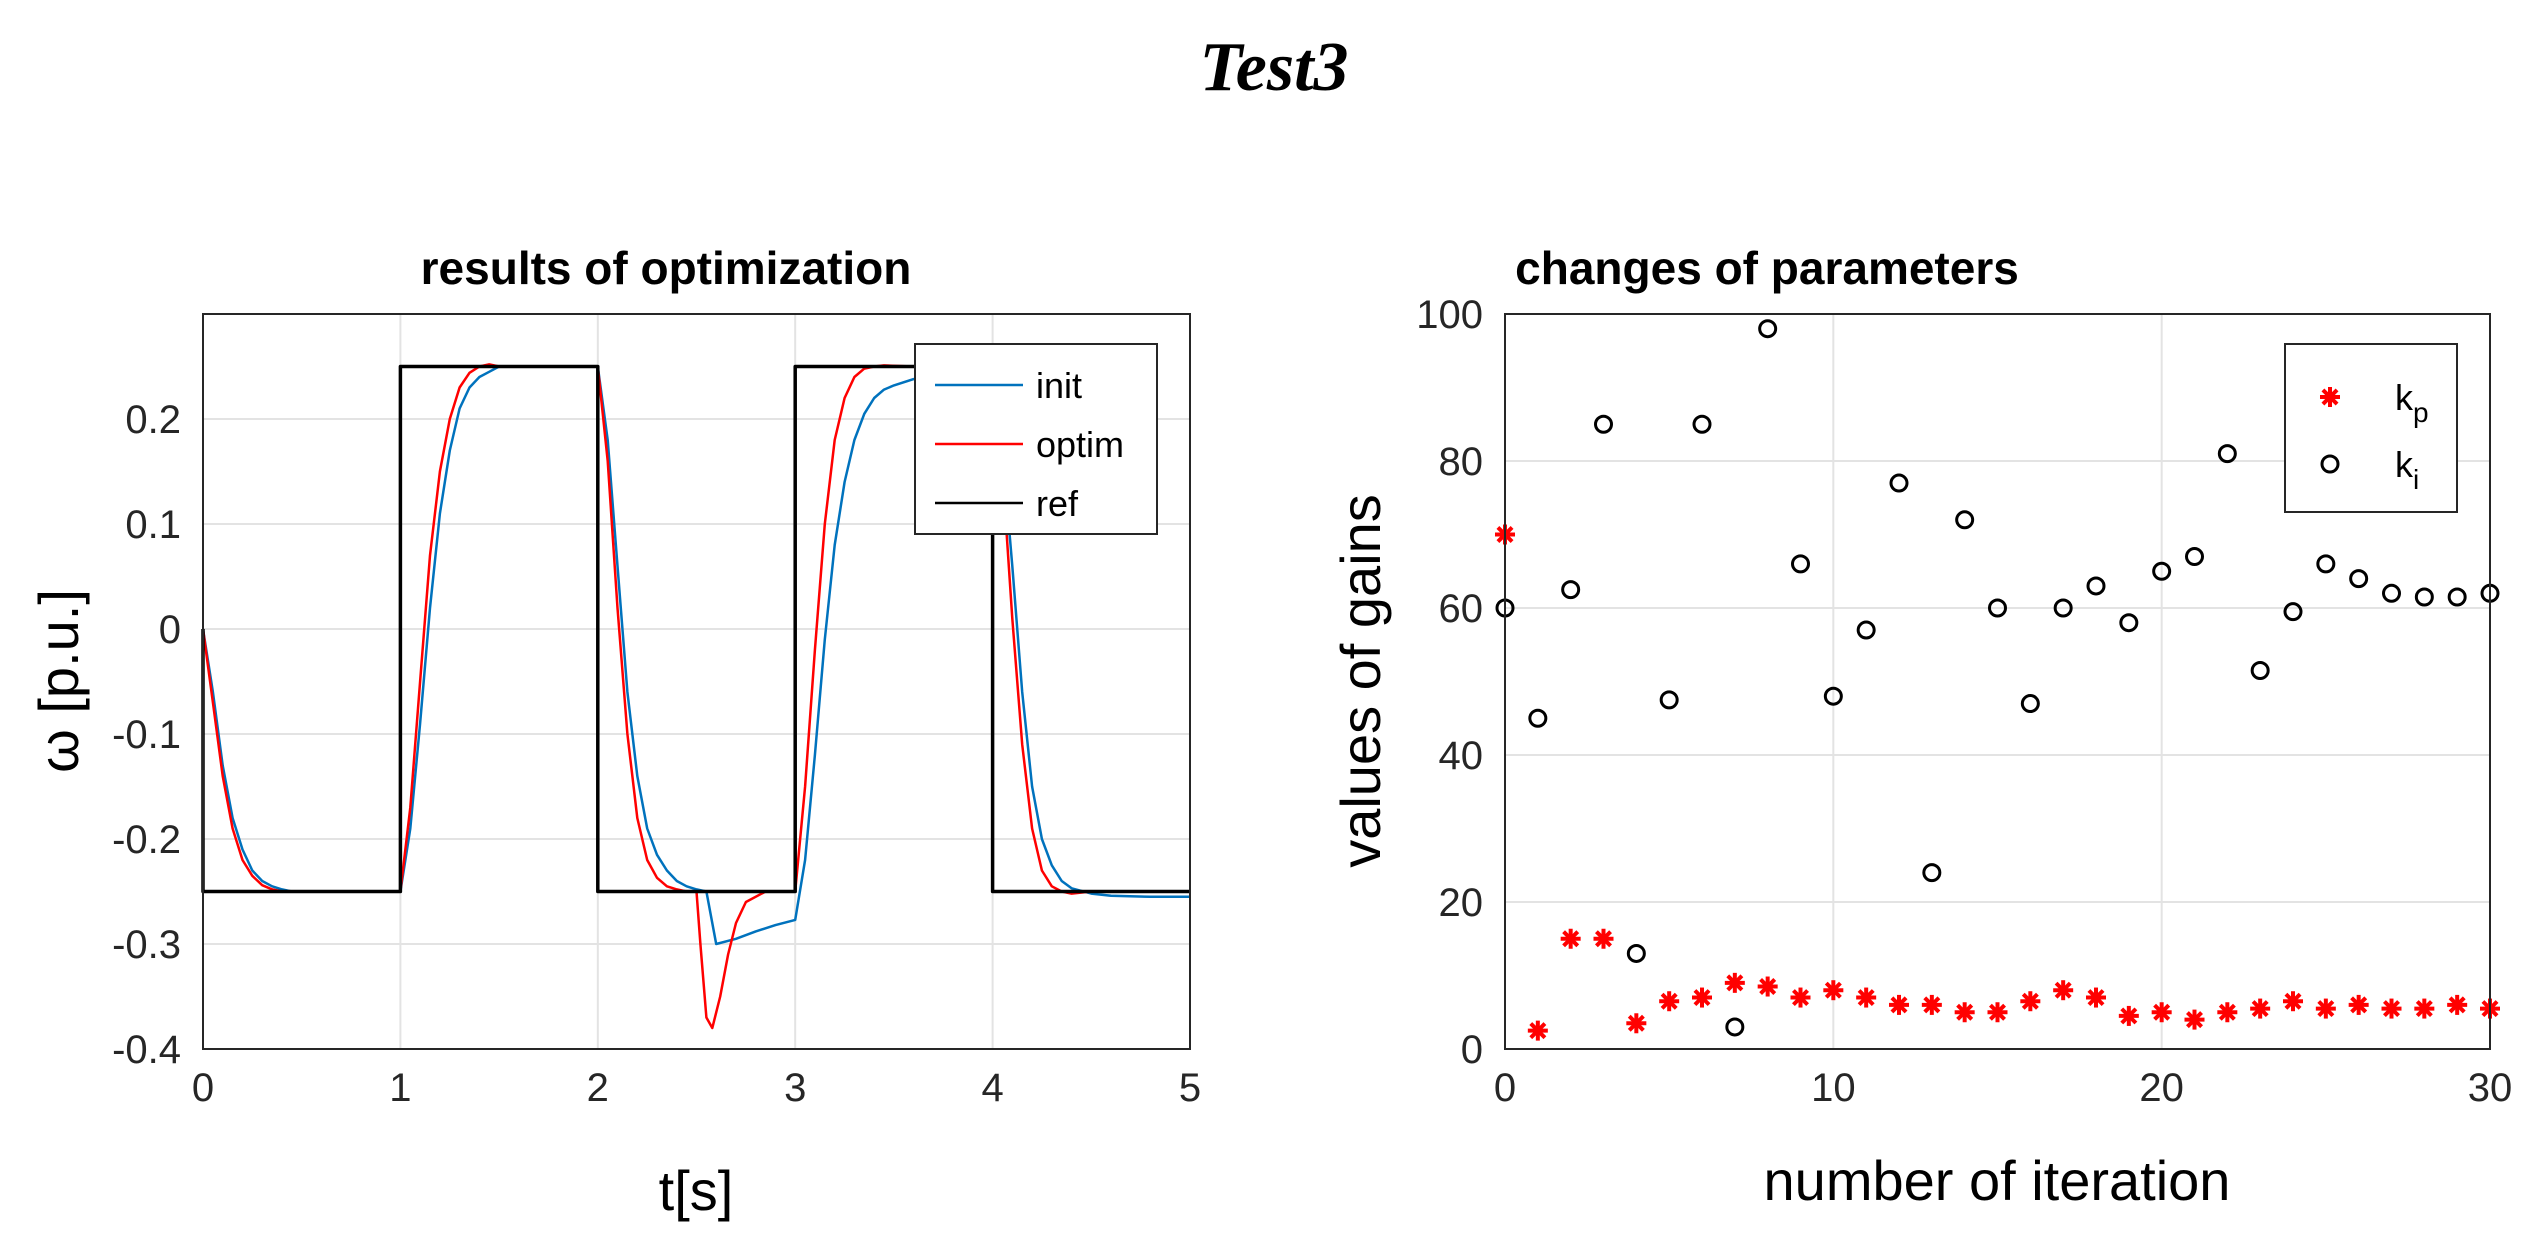  Describe the element at coordinates (146, 945) in the screenshot. I see `y-tick-label: -0.3` at that location.